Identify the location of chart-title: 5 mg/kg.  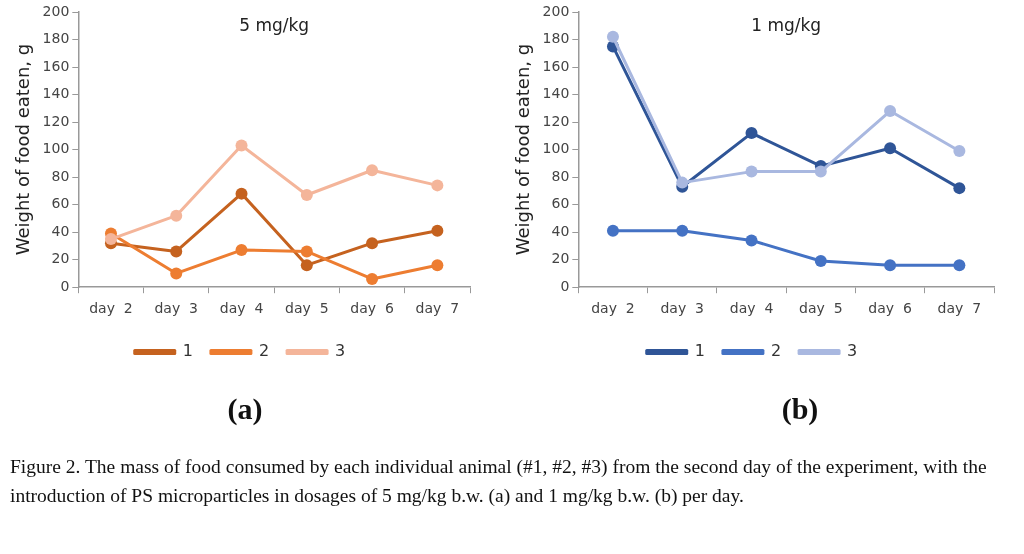
(274, 25).